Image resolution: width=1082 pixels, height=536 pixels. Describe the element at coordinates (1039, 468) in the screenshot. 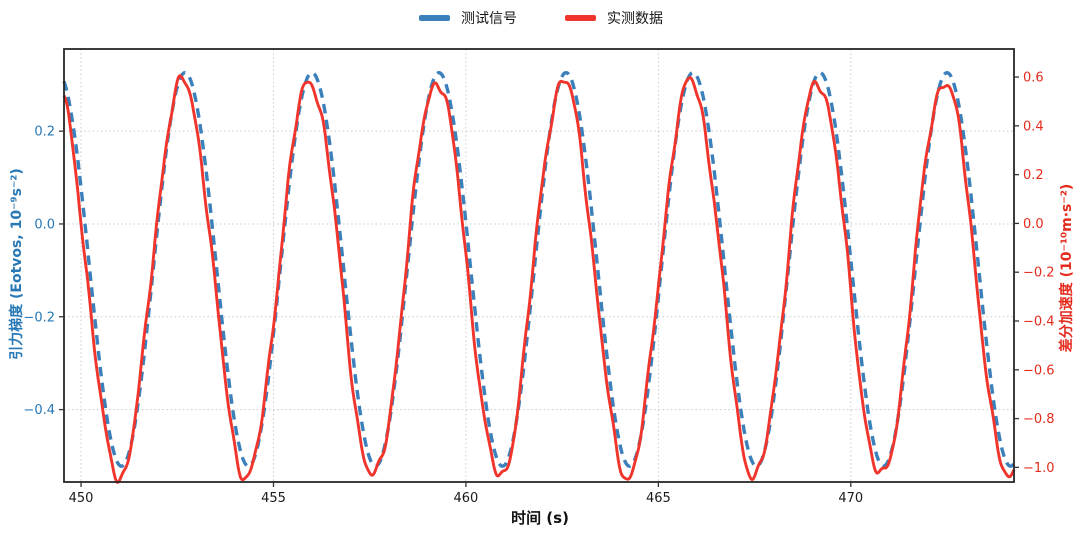

I see `right-tick-label: −1.0` at that location.